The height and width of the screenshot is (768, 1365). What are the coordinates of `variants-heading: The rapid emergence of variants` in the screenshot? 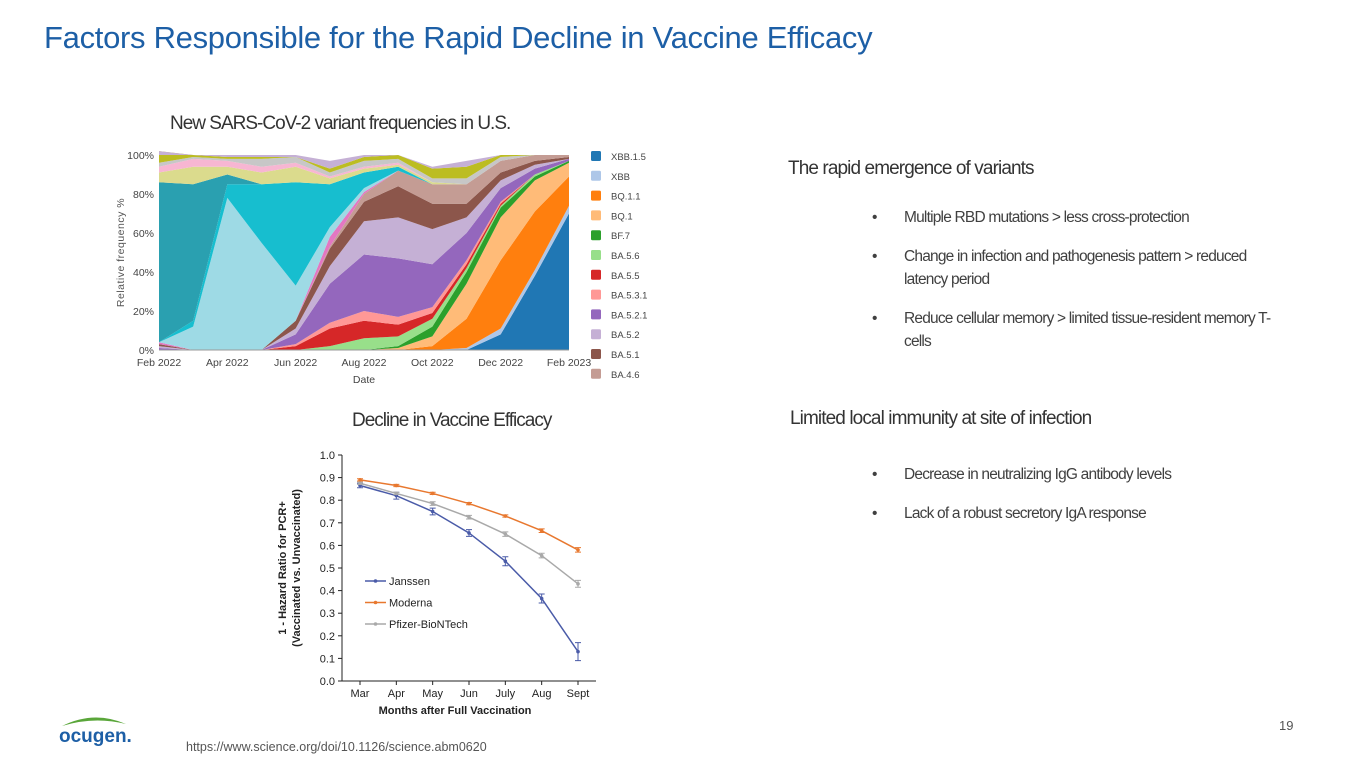 It's located at (911, 168).